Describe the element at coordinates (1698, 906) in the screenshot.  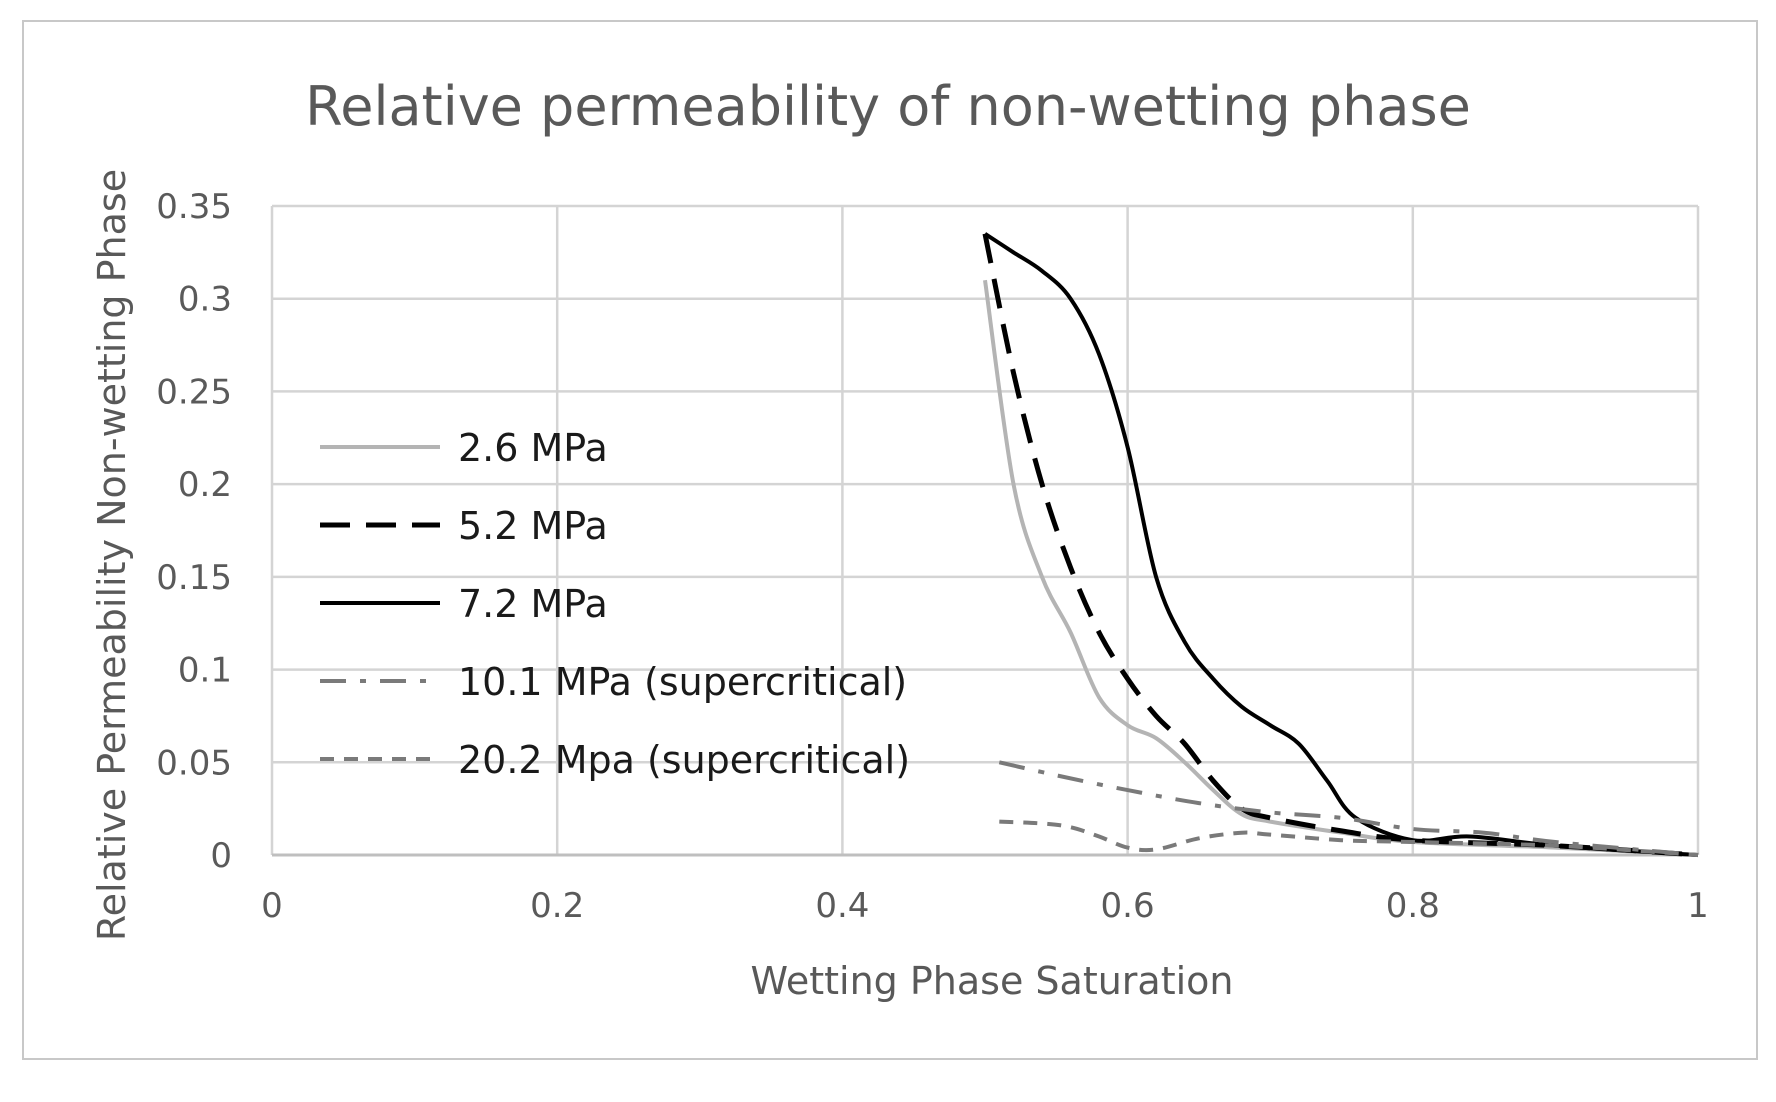
I see `x-tick-label: 1` at that location.